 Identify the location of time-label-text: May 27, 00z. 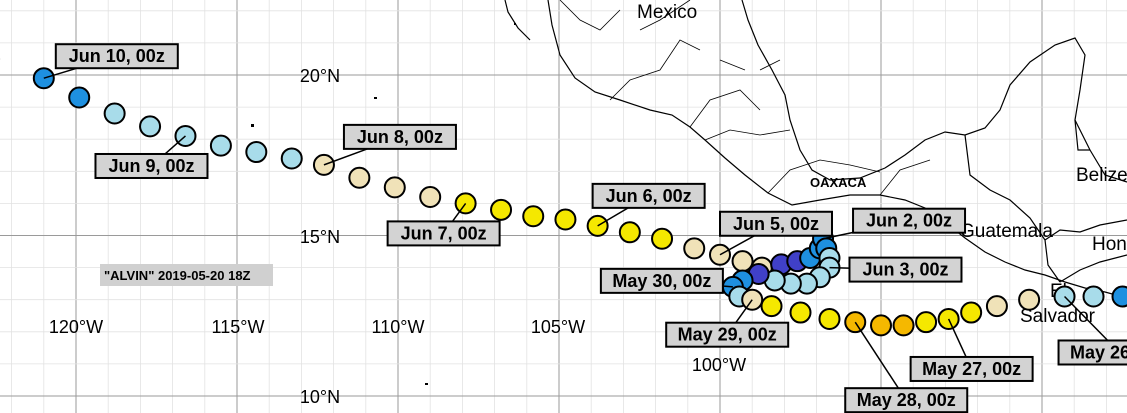
(971, 369).